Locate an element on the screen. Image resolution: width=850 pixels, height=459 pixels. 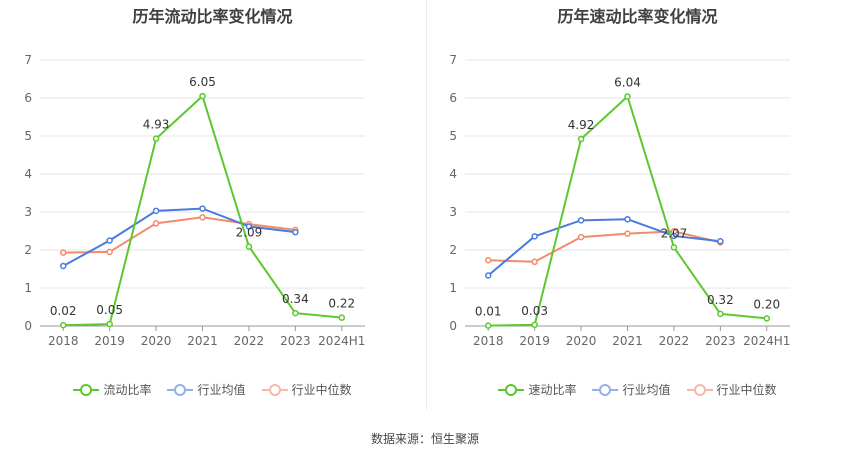
legend-item: 速动比率 is located at coordinates (537, 389).